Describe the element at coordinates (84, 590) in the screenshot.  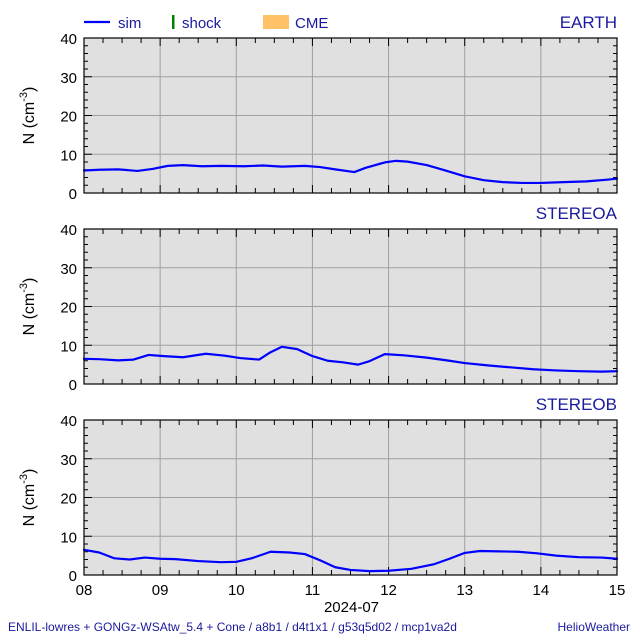
I see `x-tick-label: 08` at that location.